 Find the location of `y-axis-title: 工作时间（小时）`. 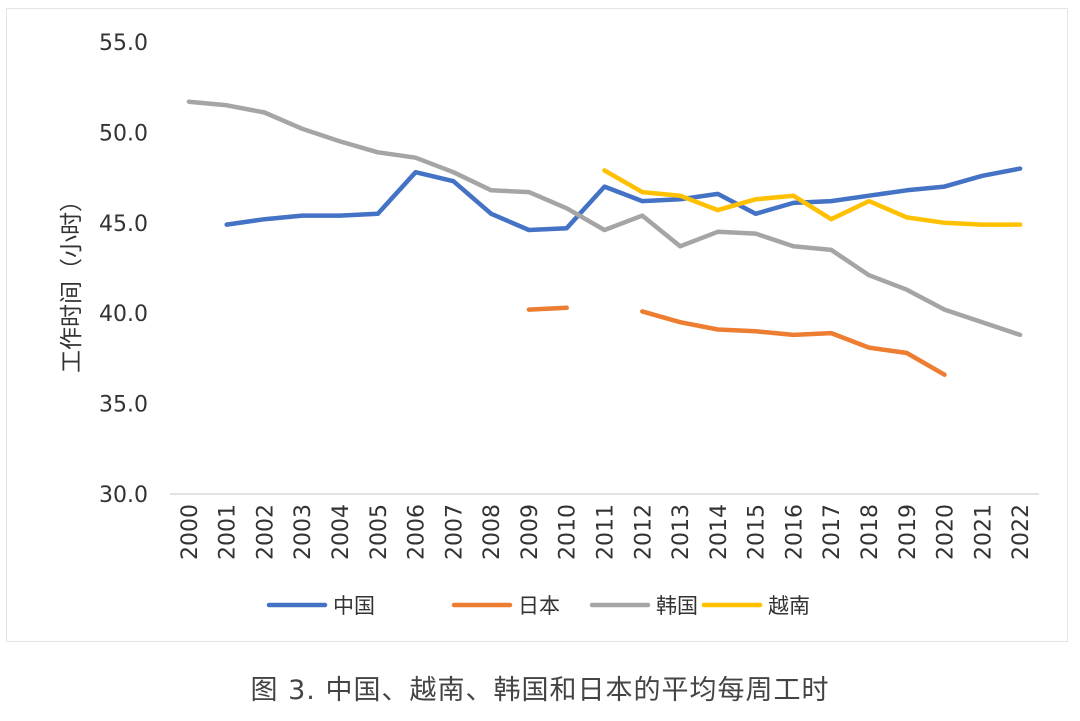

y-axis-title: 工作时间（小时） is located at coordinates (72, 281).